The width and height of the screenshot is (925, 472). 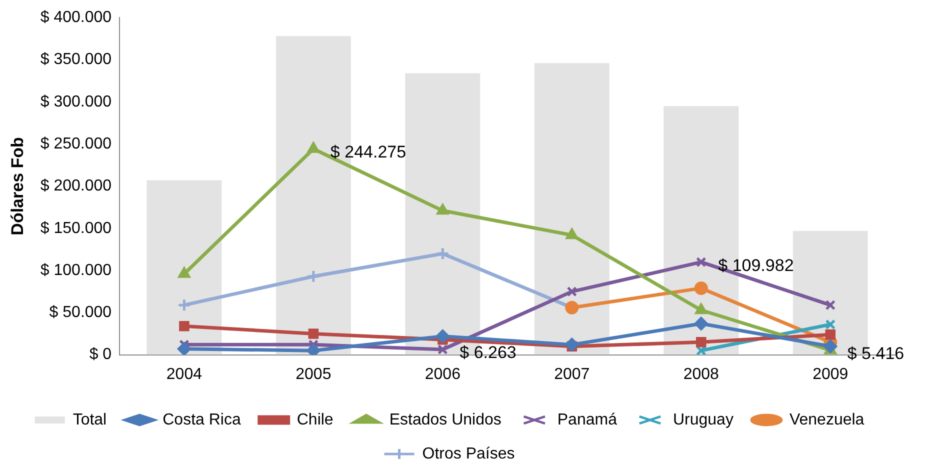 I want to click on legend-label: Costa Rica, so click(x=201, y=419).